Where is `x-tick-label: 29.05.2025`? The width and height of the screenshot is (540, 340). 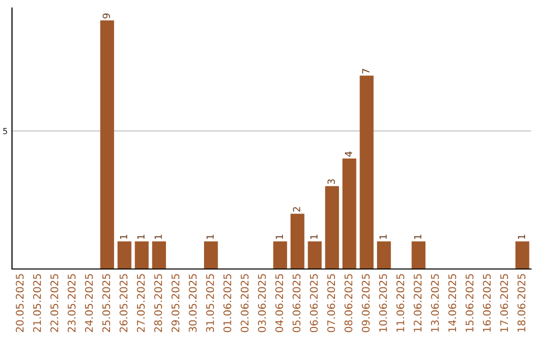
x-tick-label: 29.05.2025 is located at coordinates (175, 303).